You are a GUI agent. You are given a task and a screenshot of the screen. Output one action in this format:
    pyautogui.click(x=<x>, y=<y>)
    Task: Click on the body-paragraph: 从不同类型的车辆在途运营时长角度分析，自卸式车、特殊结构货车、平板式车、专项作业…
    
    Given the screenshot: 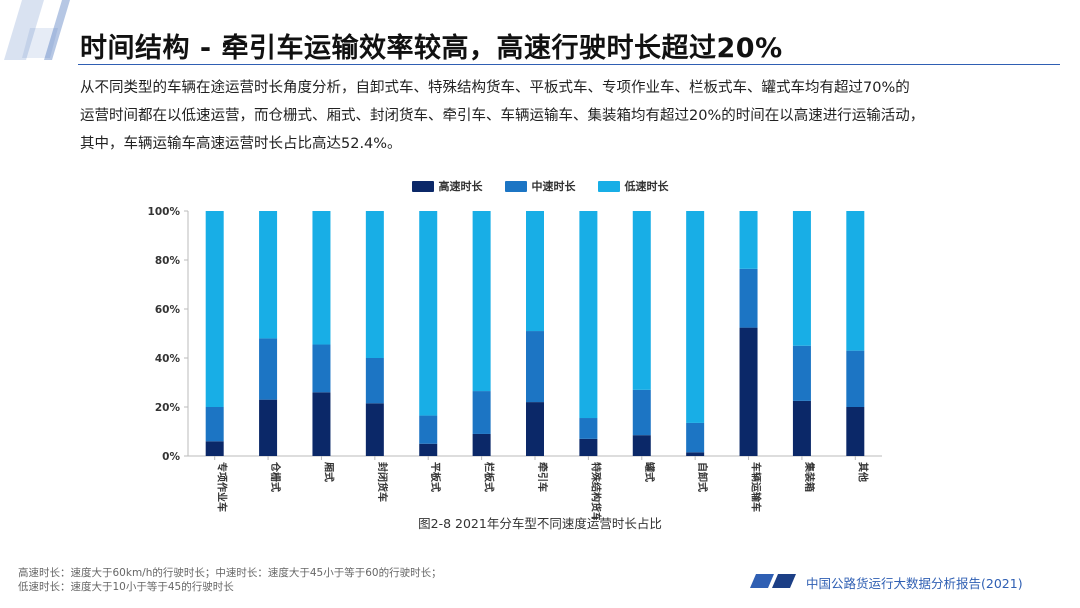 What is the action you would take?
    pyautogui.click(x=567, y=116)
    